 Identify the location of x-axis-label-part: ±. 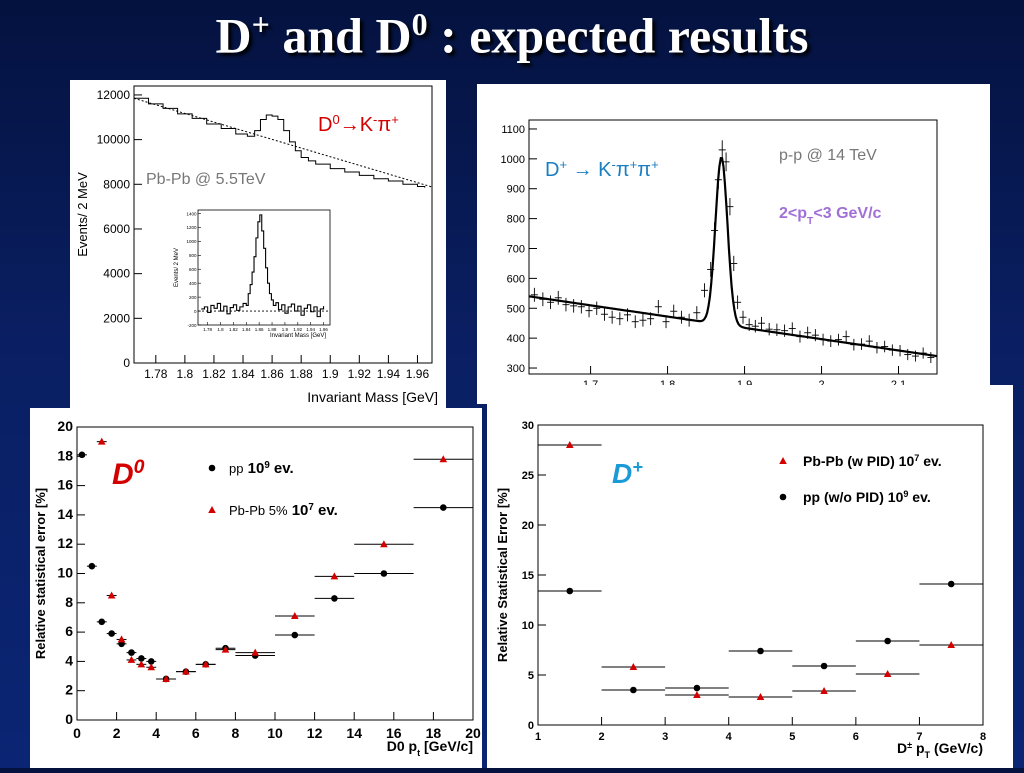
(909, 745).